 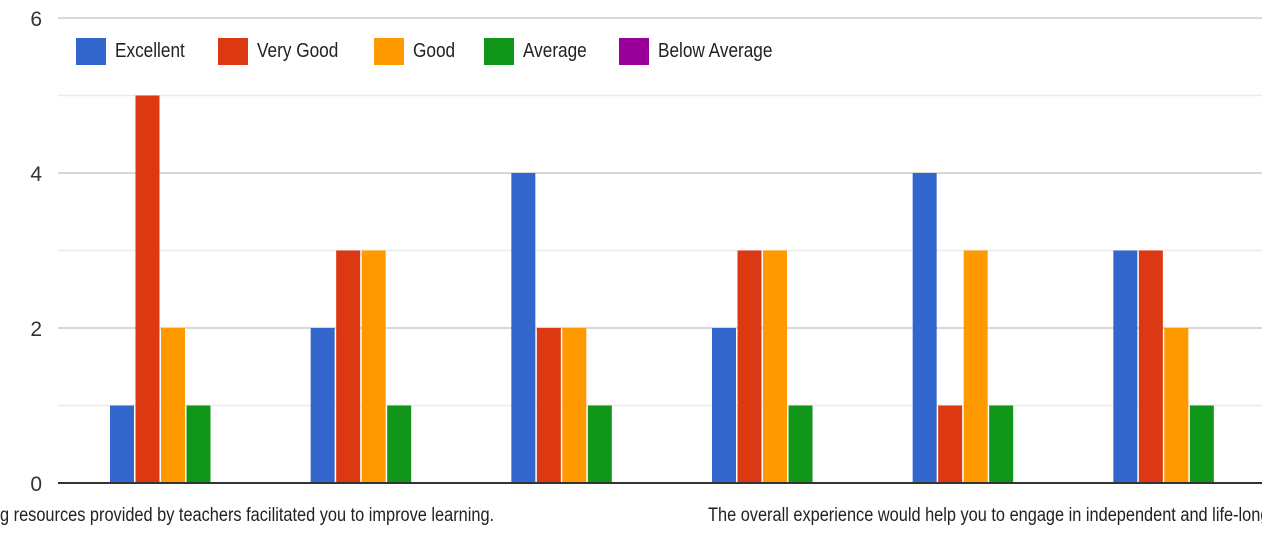 What do you see at coordinates (233, 51) in the screenshot?
I see `legend-swatch-very-good` at bounding box center [233, 51].